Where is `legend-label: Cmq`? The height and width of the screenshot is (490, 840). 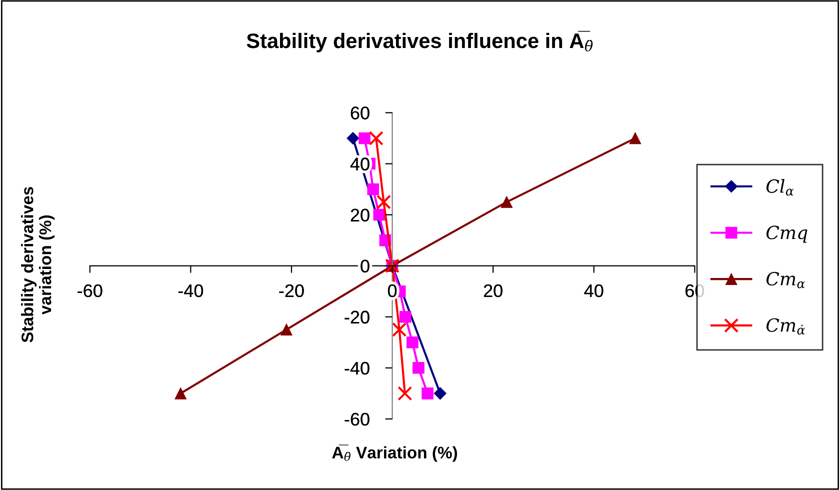 legend-label: Cmq is located at coordinates (787, 234).